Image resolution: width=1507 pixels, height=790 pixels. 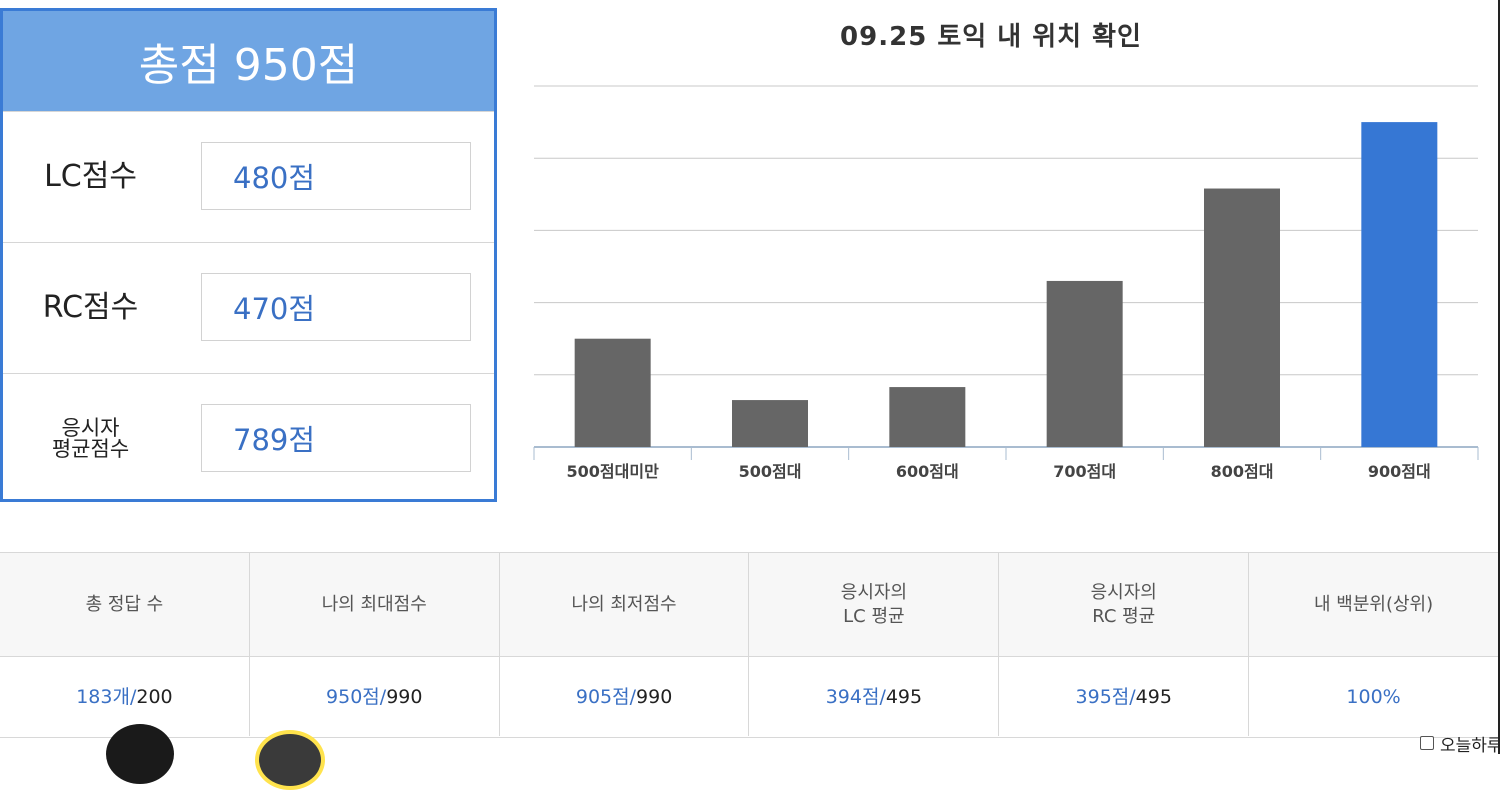 What do you see at coordinates (1373, 604) in the screenshot?
I see `header-percentile: 내 백분위(상위)` at bounding box center [1373, 604].